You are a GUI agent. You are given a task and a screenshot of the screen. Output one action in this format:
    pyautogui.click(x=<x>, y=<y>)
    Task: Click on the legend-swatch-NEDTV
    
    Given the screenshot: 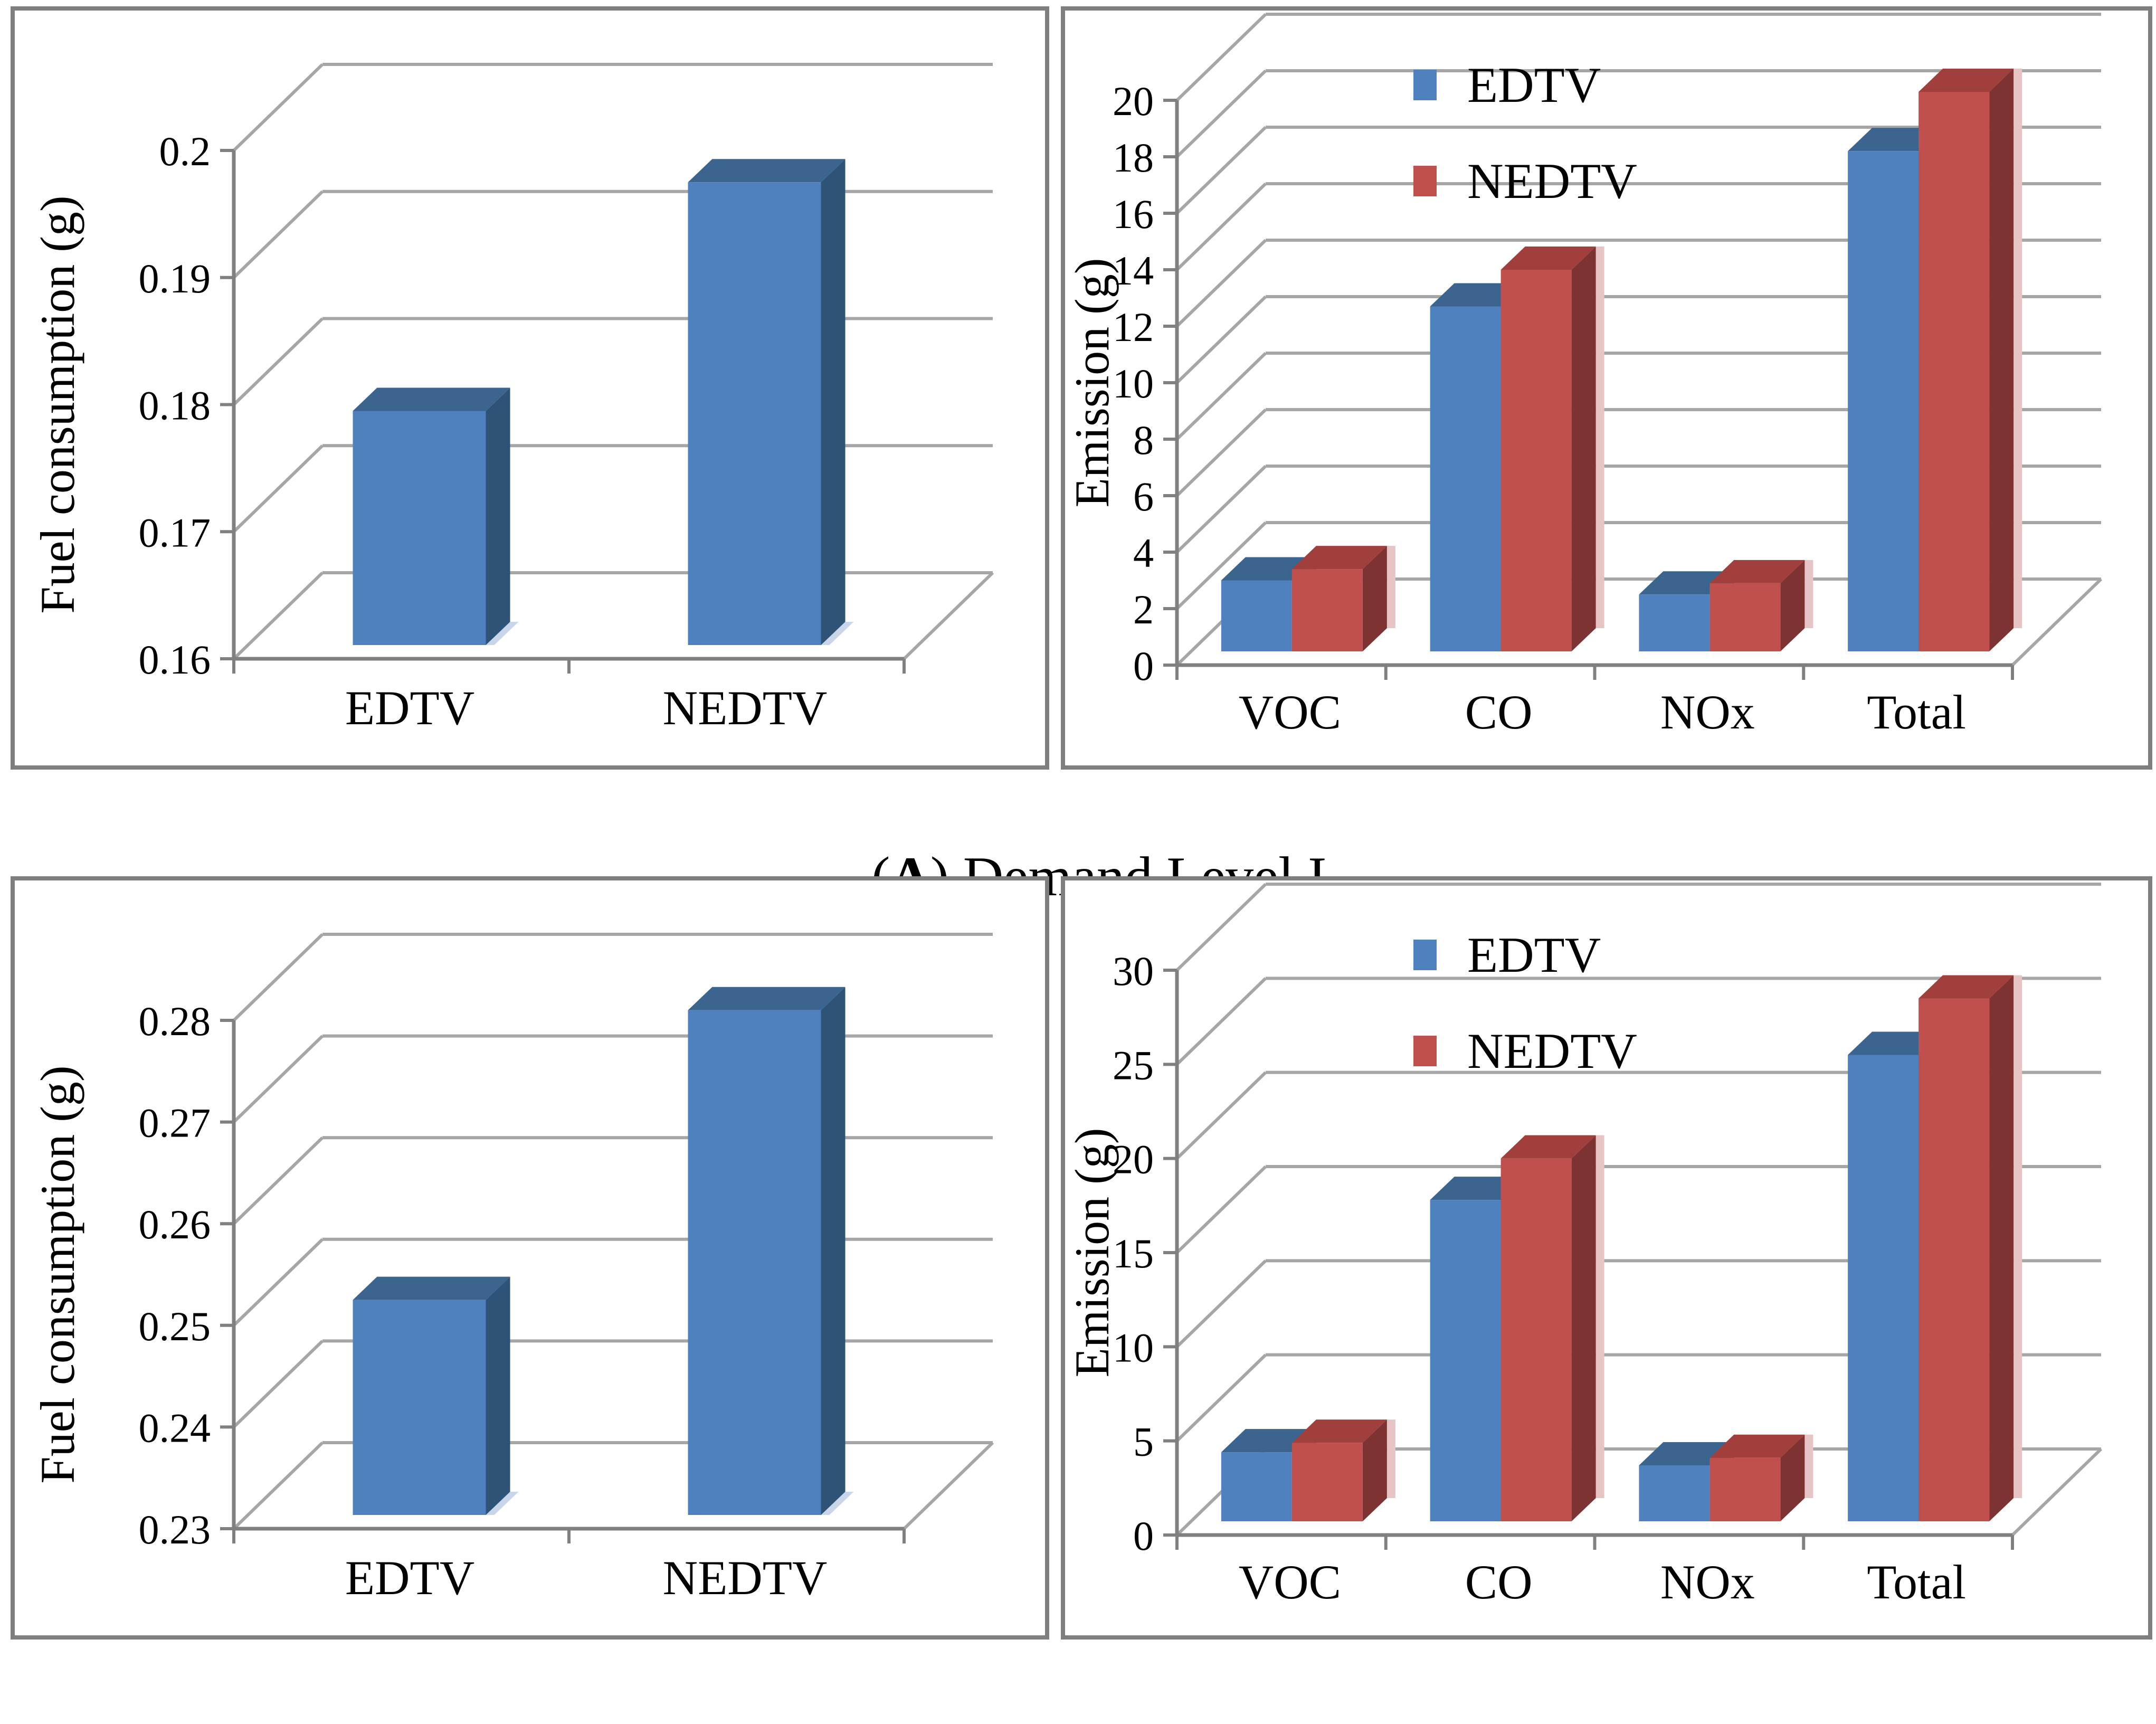 What is the action you would take?
    pyautogui.click(x=1425, y=181)
    